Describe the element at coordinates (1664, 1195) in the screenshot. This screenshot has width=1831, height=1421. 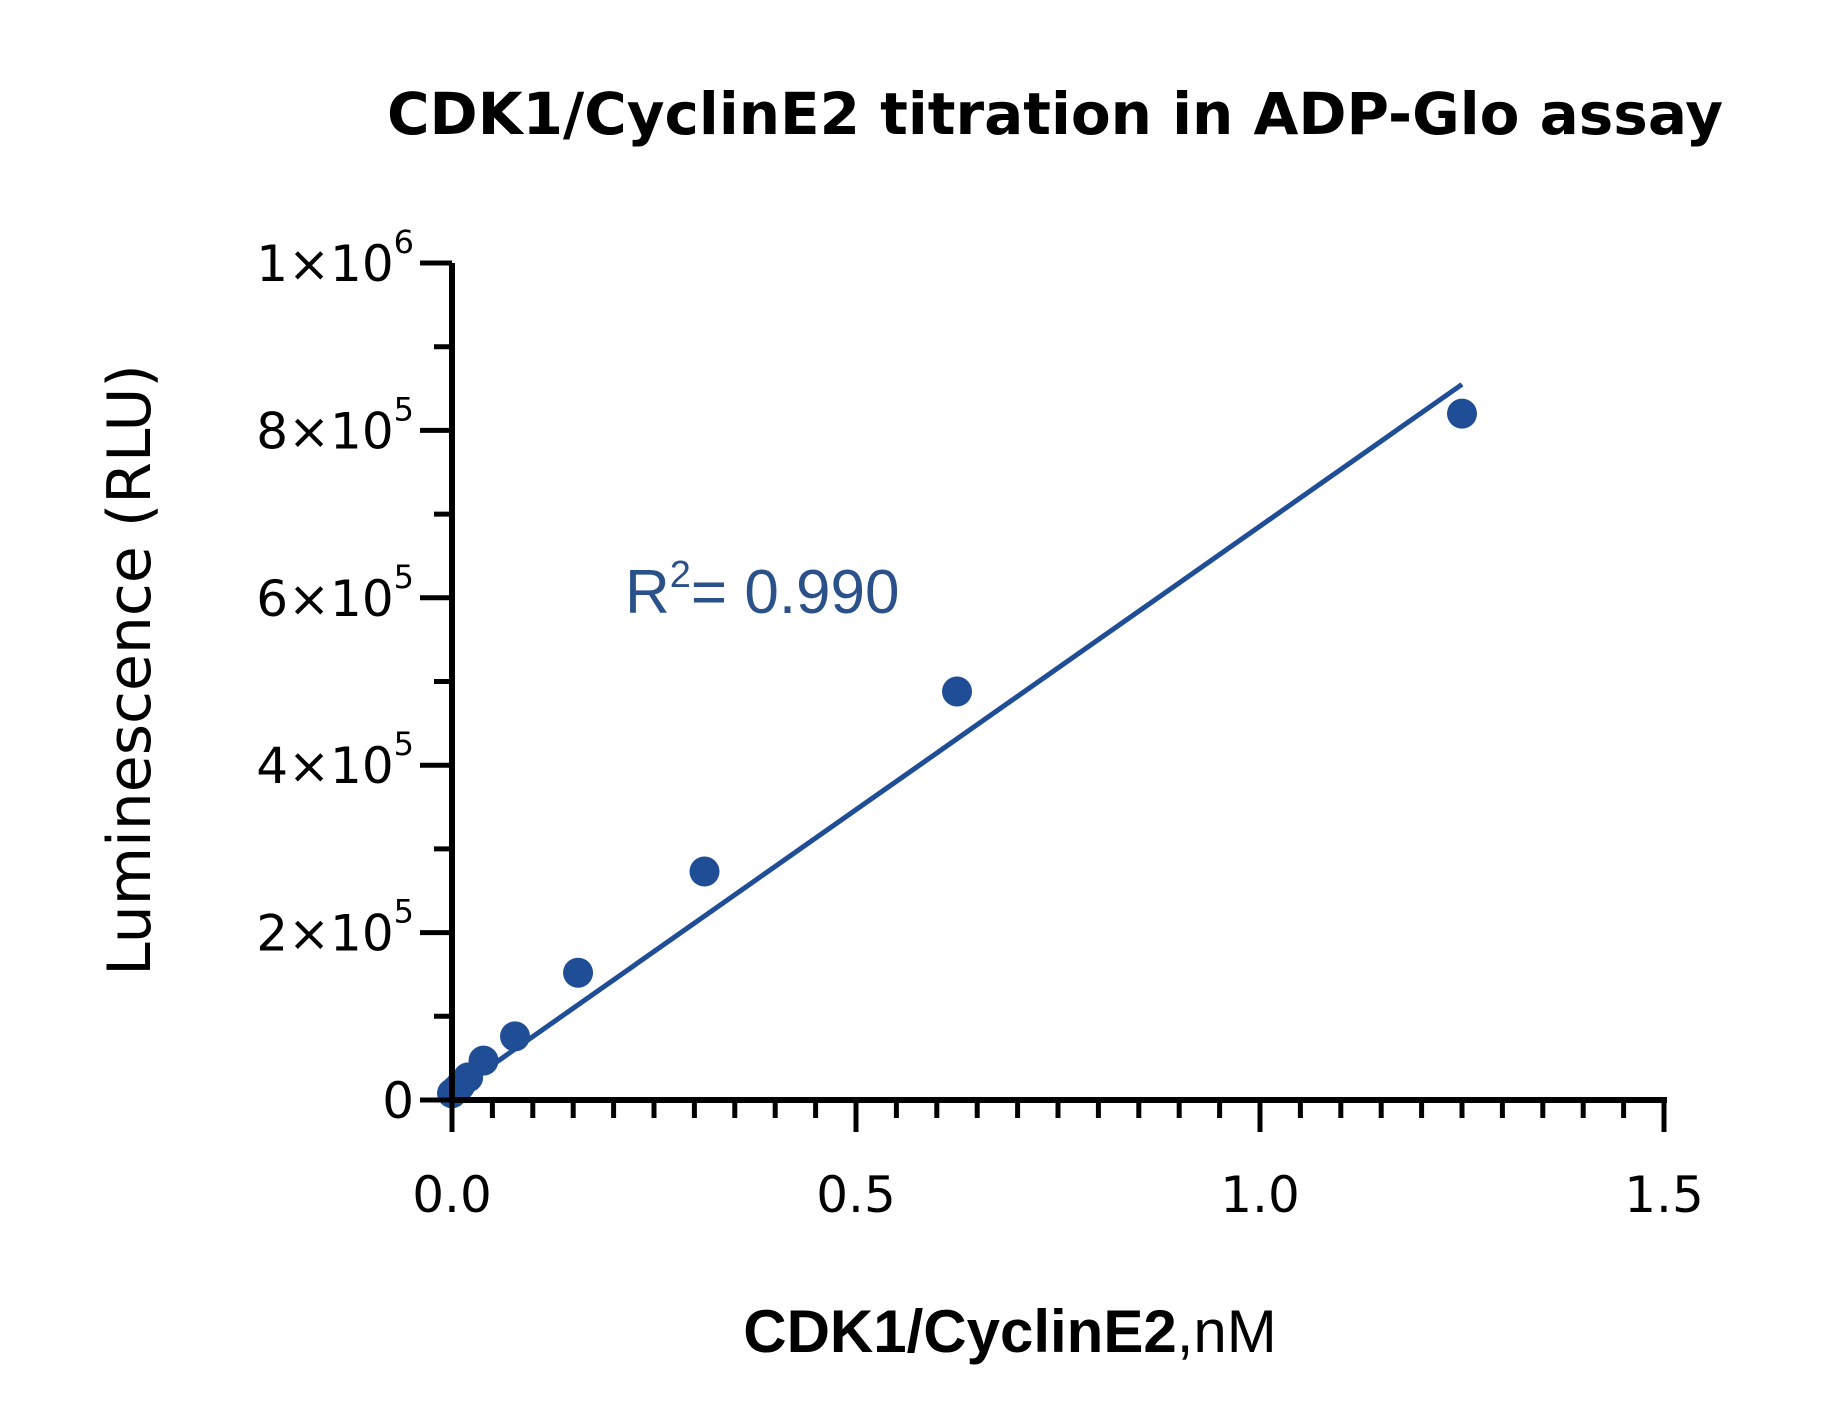
I see `x-tick-label: 1.5` at that location.